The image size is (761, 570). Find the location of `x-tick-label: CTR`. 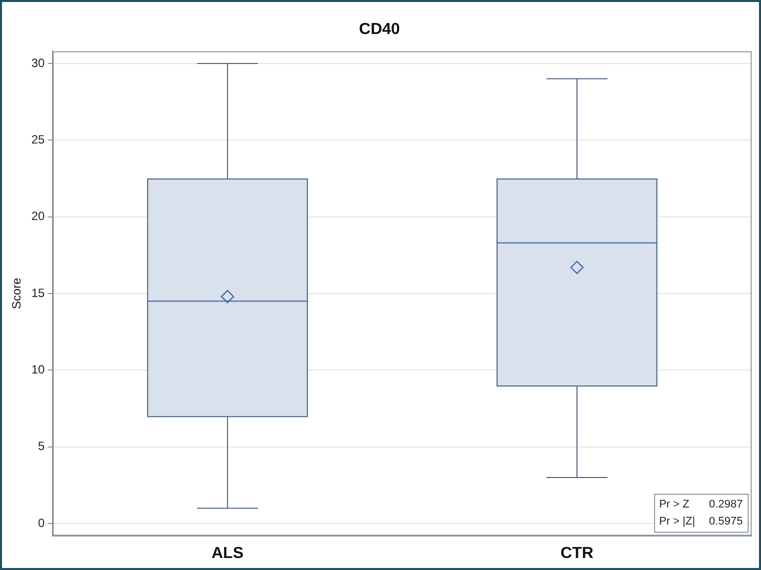

x-tick-label: CTR is located at coordinates (577, 553).